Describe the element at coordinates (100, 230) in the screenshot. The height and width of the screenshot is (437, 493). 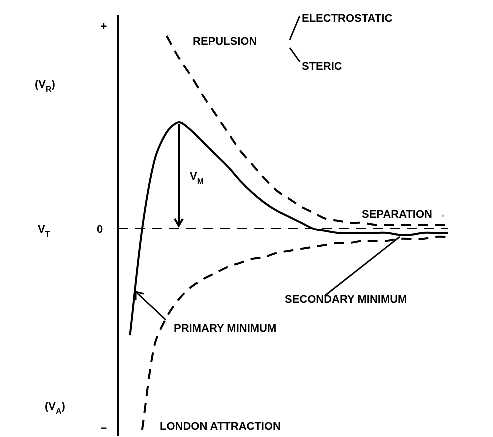
I see `text: 0` at that location.